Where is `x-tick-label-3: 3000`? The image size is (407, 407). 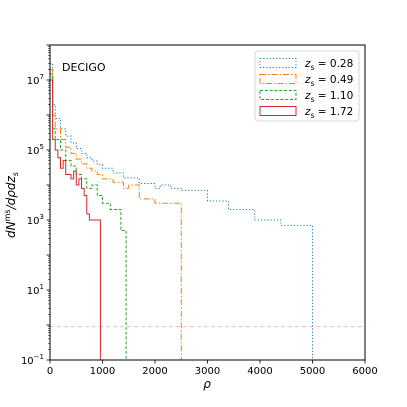 x-tick-label-3: 3000 is located at coordinates (207, 371).